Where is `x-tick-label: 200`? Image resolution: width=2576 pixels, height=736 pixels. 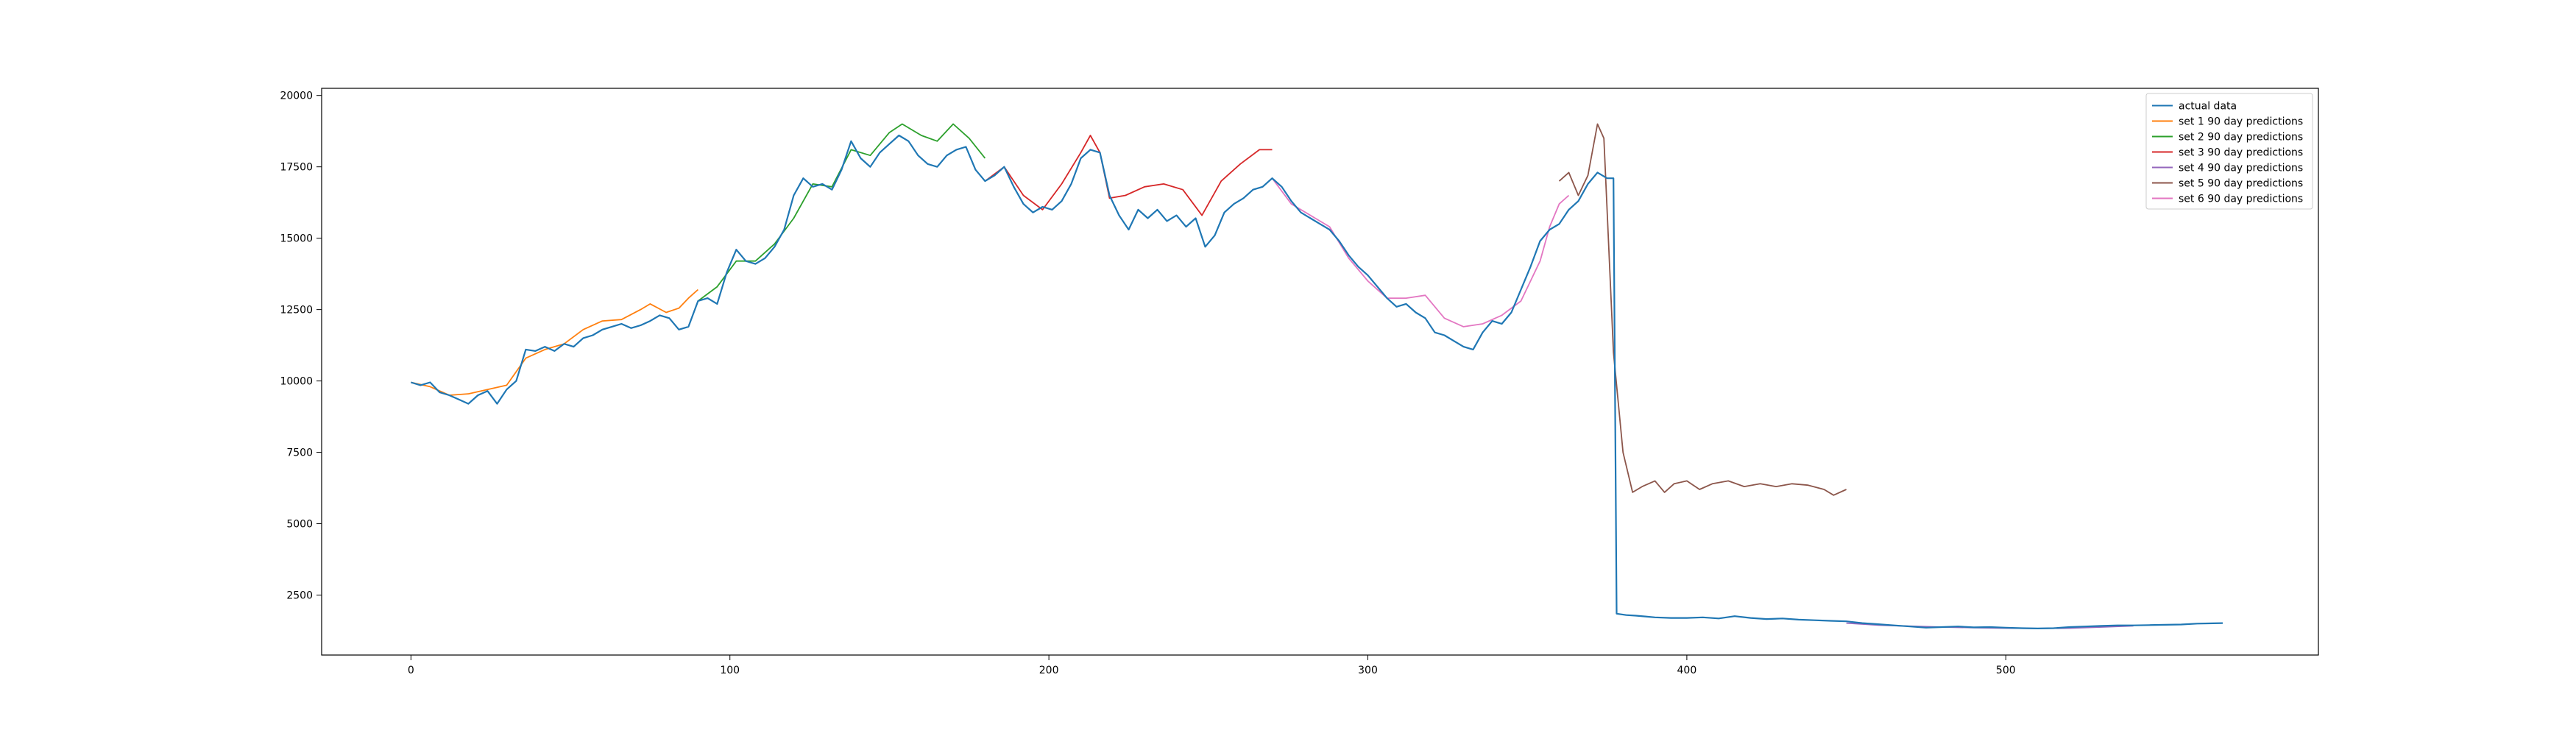 x-tick-label: 200 is located at coordinates (1049, 670).